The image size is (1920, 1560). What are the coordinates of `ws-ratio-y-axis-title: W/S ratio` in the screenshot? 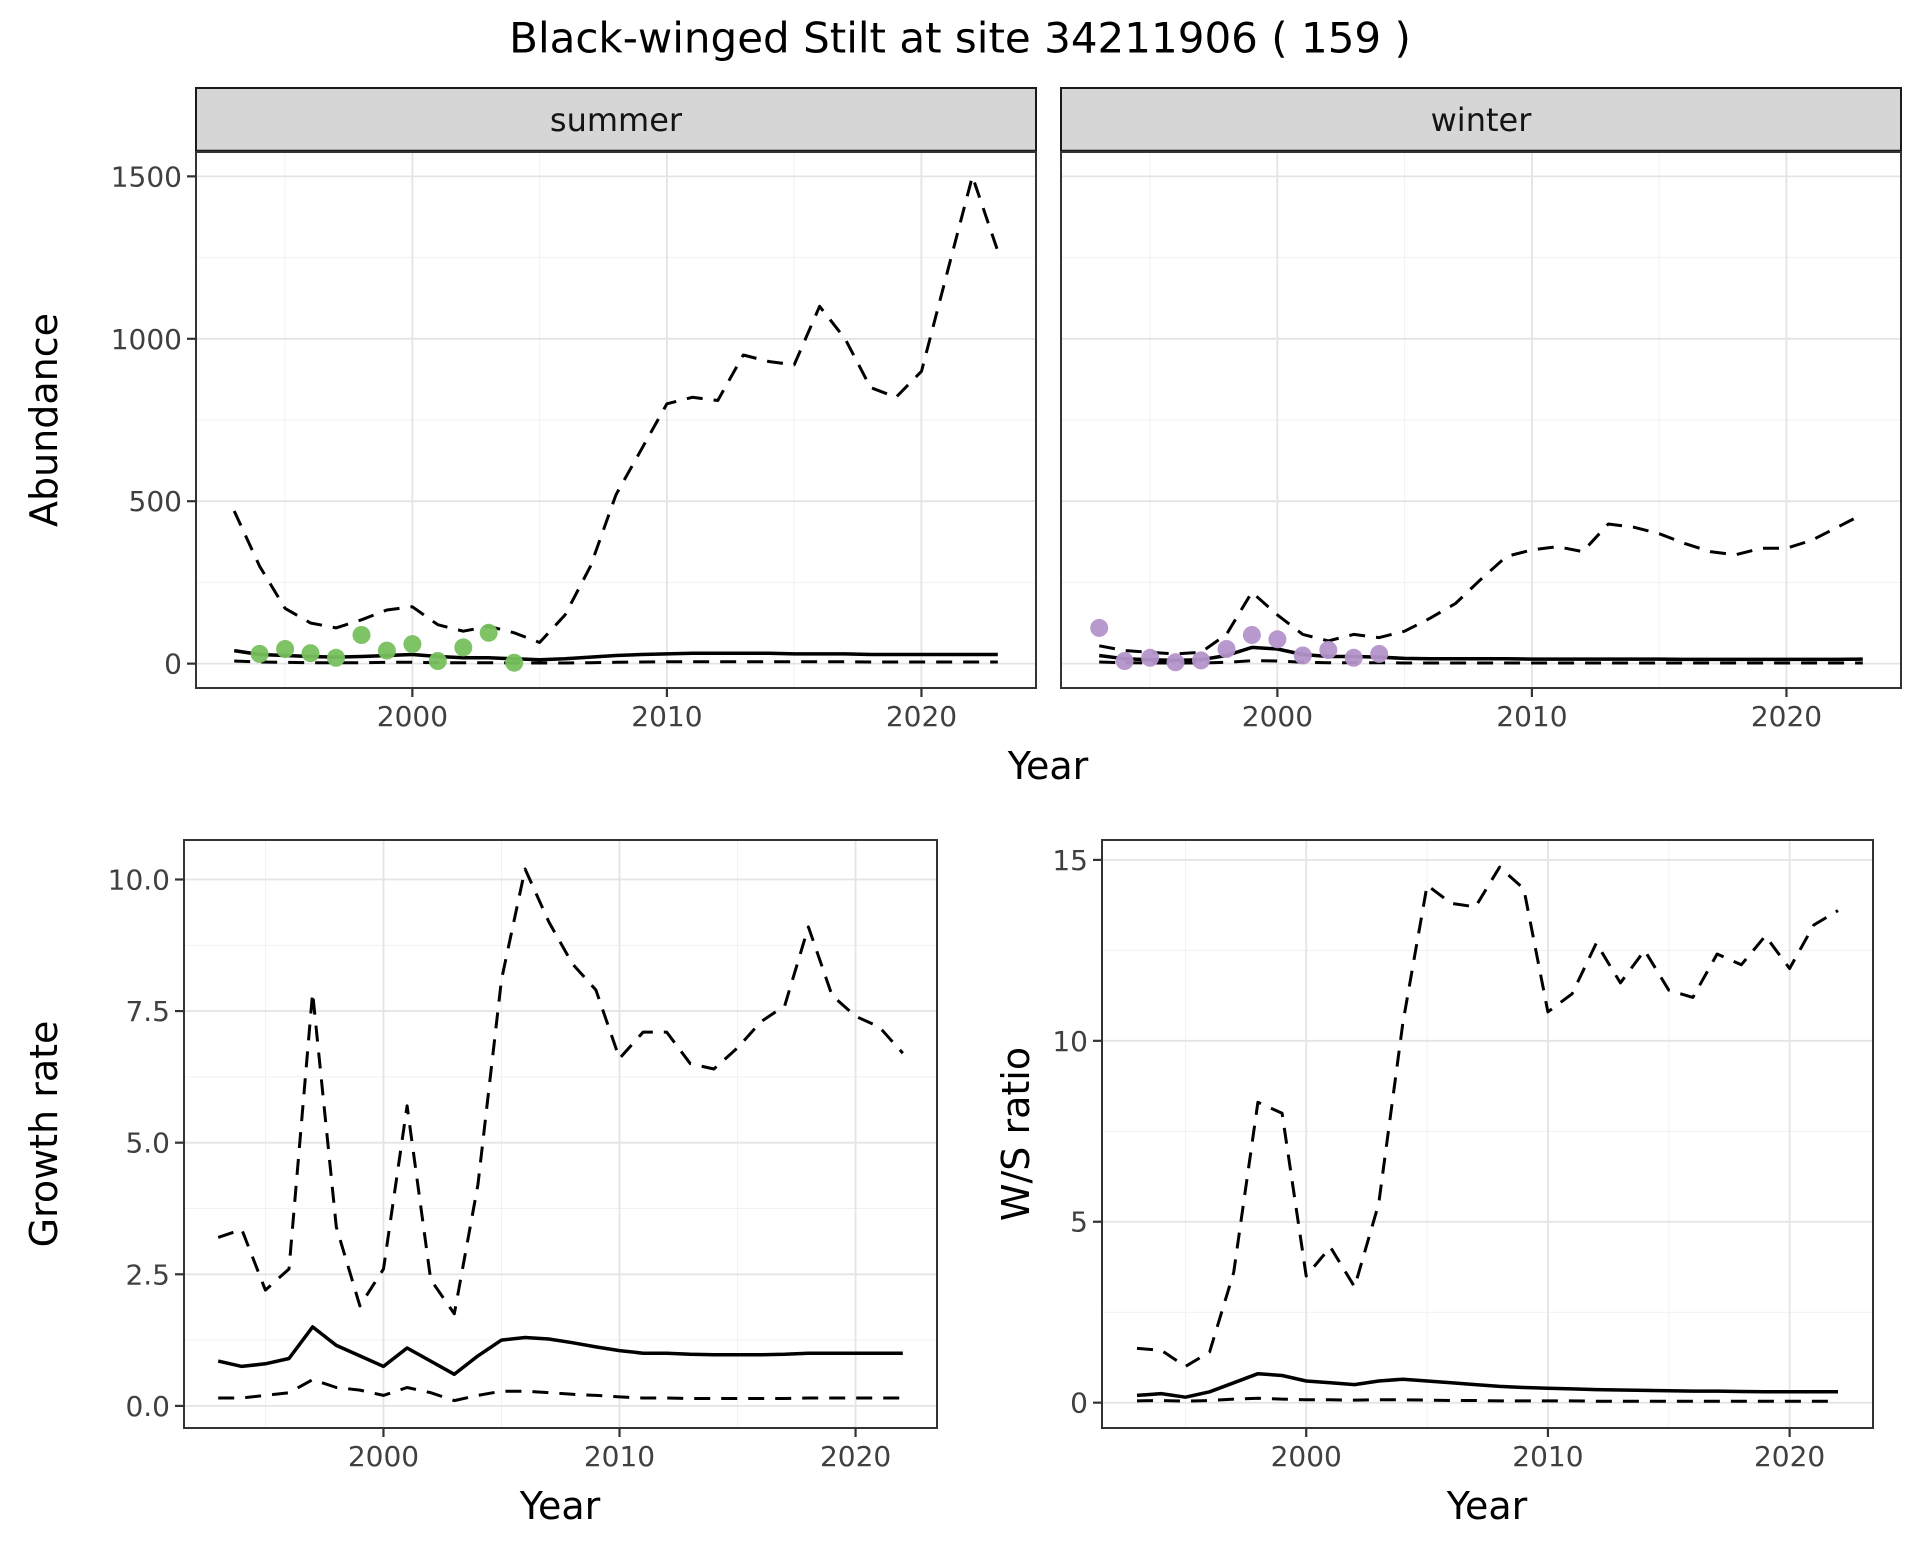 It's located at (1016, 1134).